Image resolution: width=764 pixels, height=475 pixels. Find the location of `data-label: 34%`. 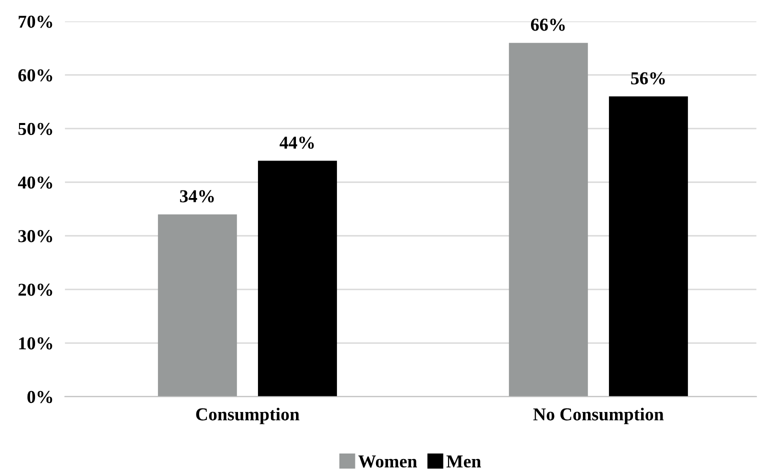

data-label: 34% is located at coordinates (197, 196).